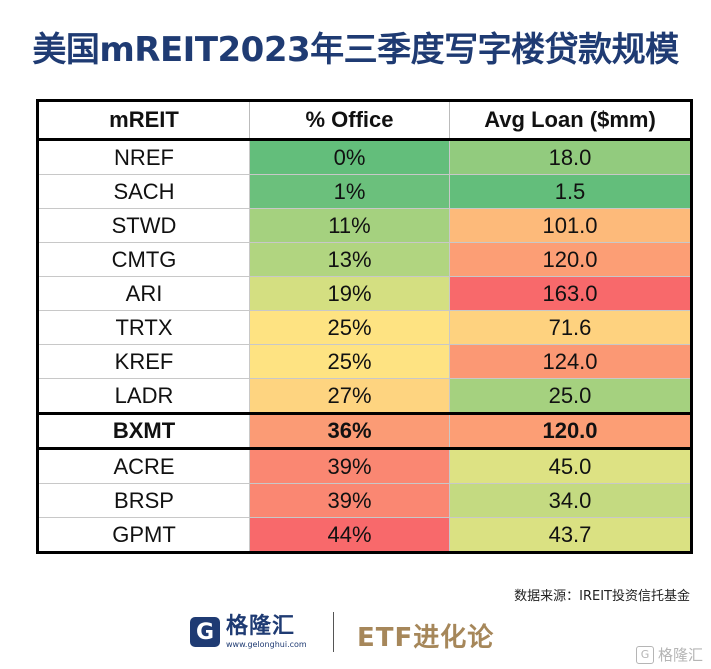  What do you see at coordinates (426, 638) in the screenshot?
I see `column-name: ETF进化论` at bounding box center [426, 638].